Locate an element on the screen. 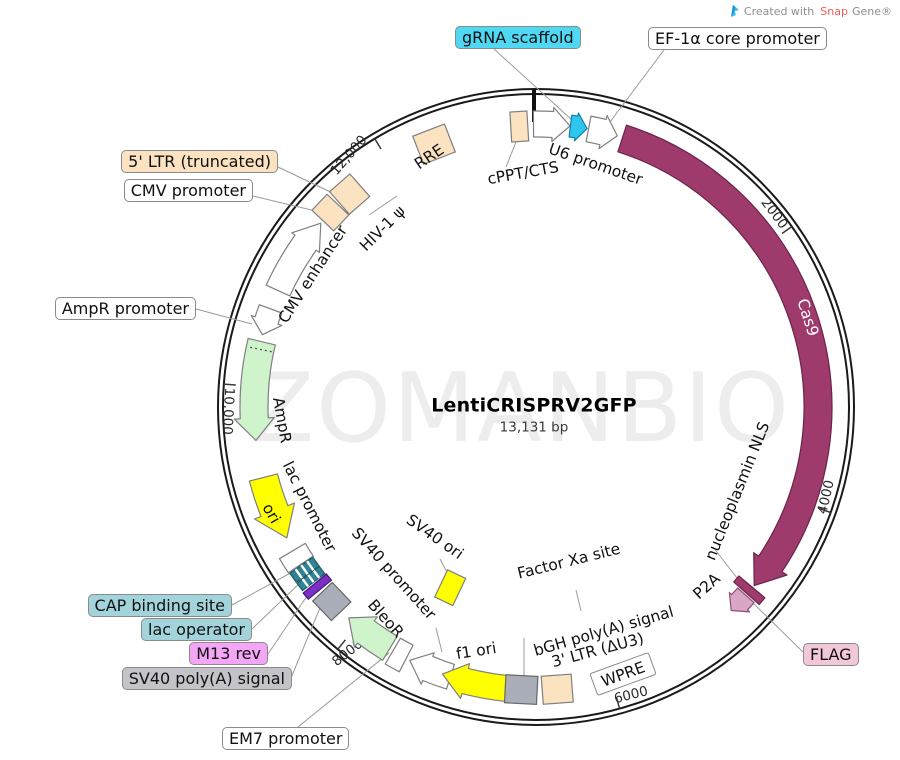  cppt-cts-box is located at coordinates (519, 126).